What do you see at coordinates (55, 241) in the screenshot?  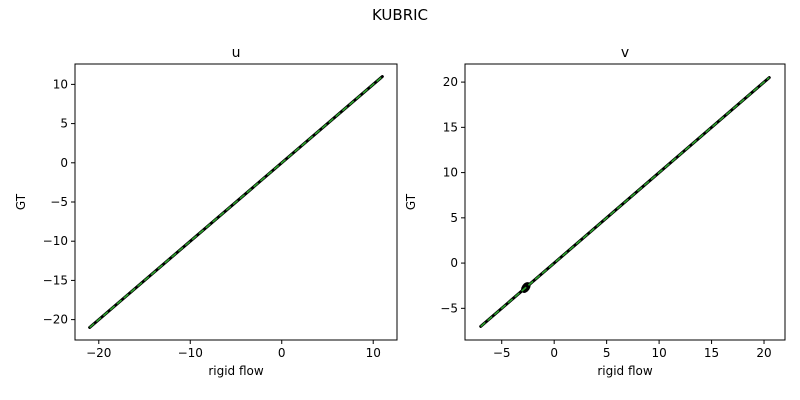 I see `y-tick-label: −10` at bounding box center [55, 241].